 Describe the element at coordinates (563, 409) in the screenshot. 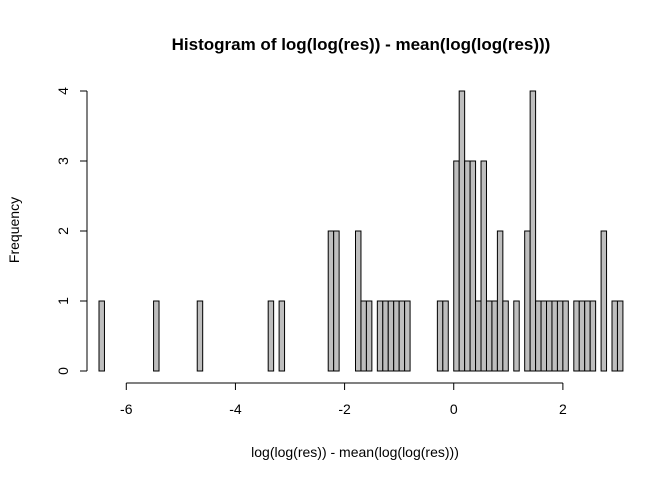

I see `x-tick-label: 2` at that location.